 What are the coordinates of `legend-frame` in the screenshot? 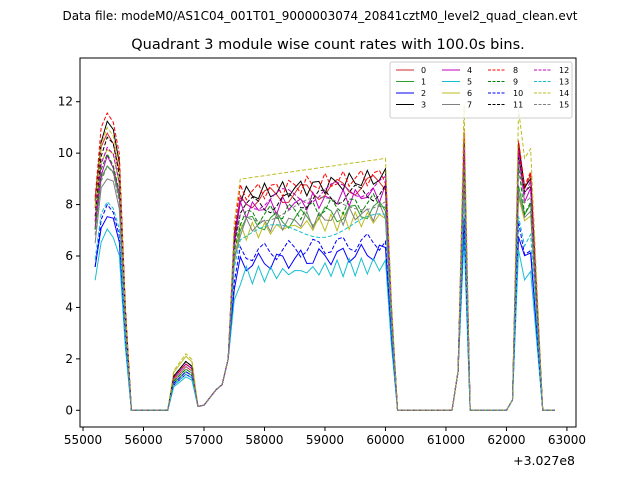 It's located at (481, 90).